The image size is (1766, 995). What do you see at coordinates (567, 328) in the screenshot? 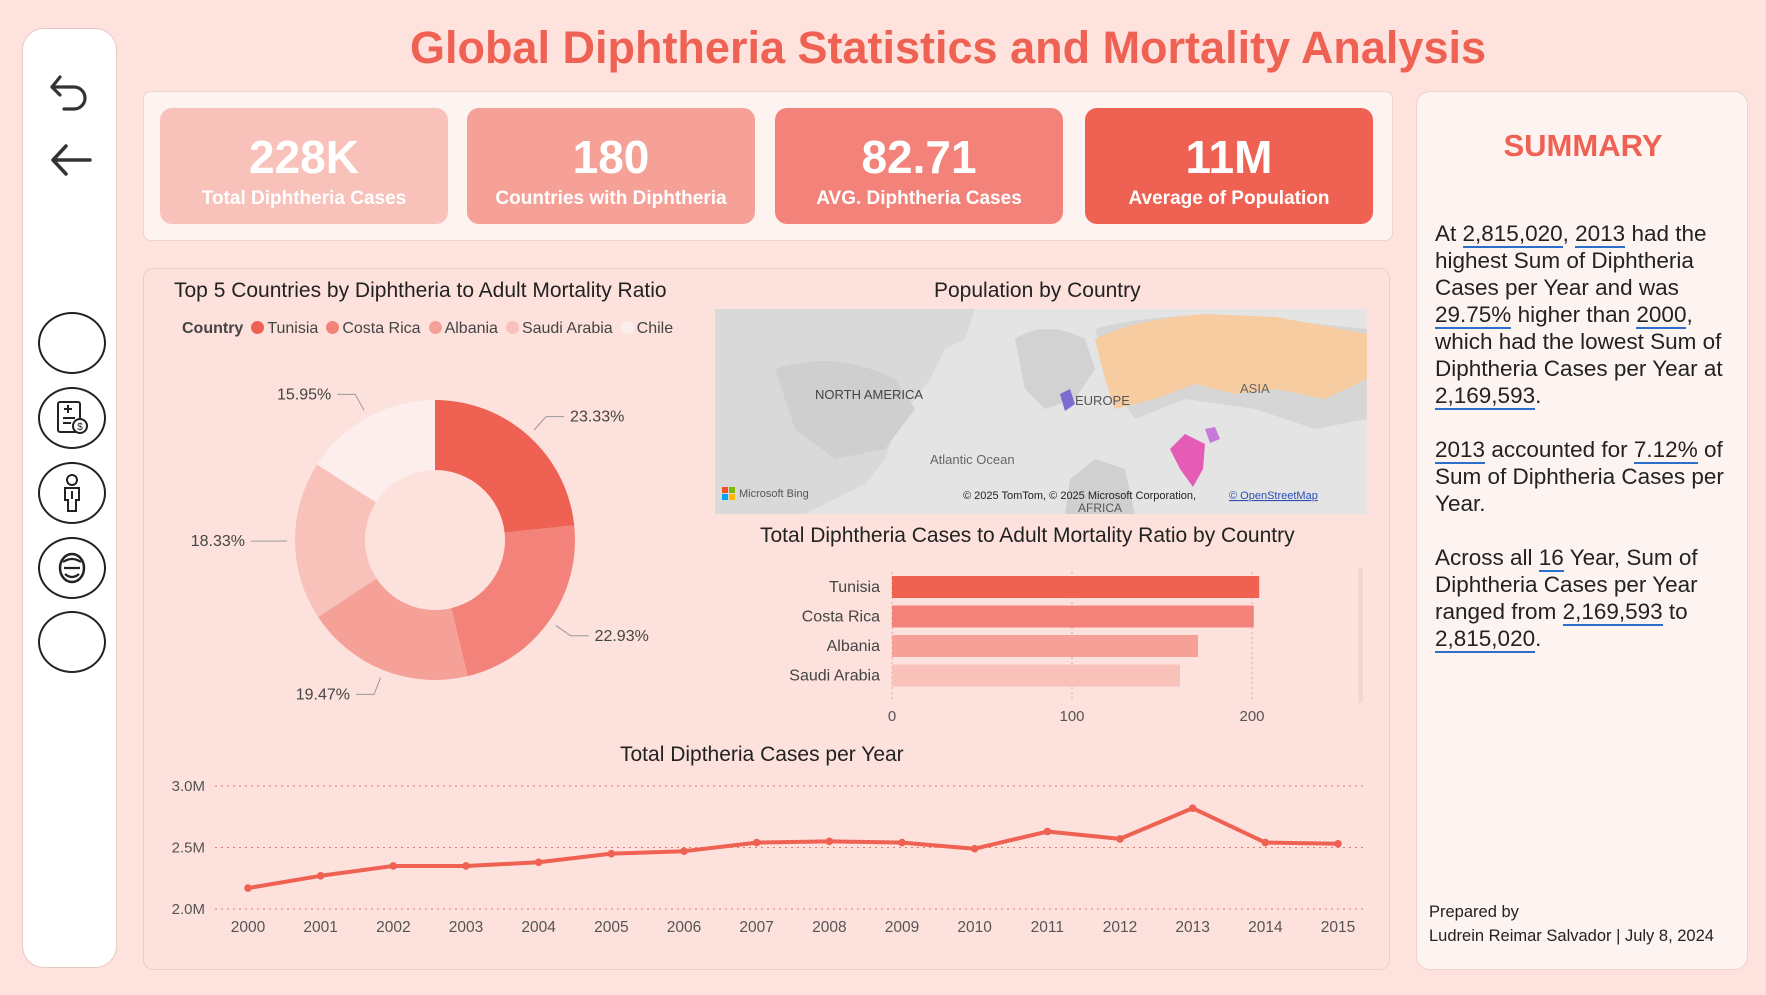
I see `legend-label: Saudi Arabia` at bounding box center [567, 328].